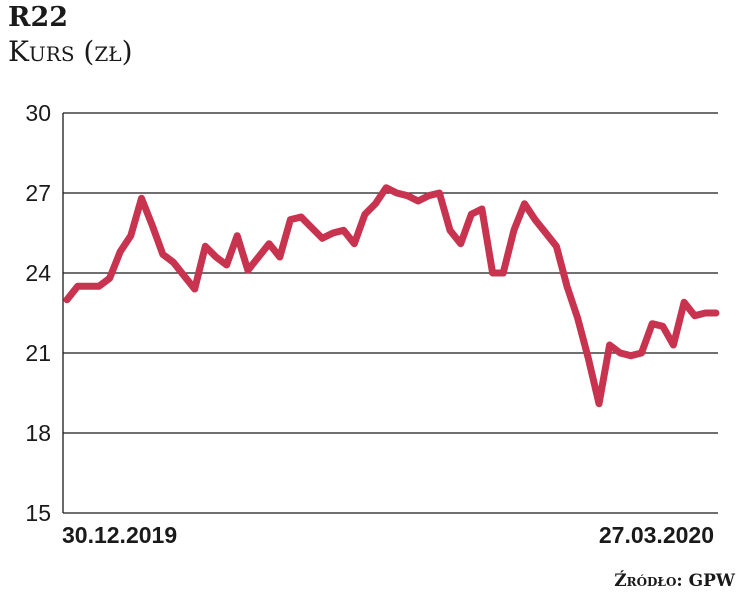 The width and height of the screenshot is (737, 593). I want to click on y-tick-label: 21, so click(38, 353).